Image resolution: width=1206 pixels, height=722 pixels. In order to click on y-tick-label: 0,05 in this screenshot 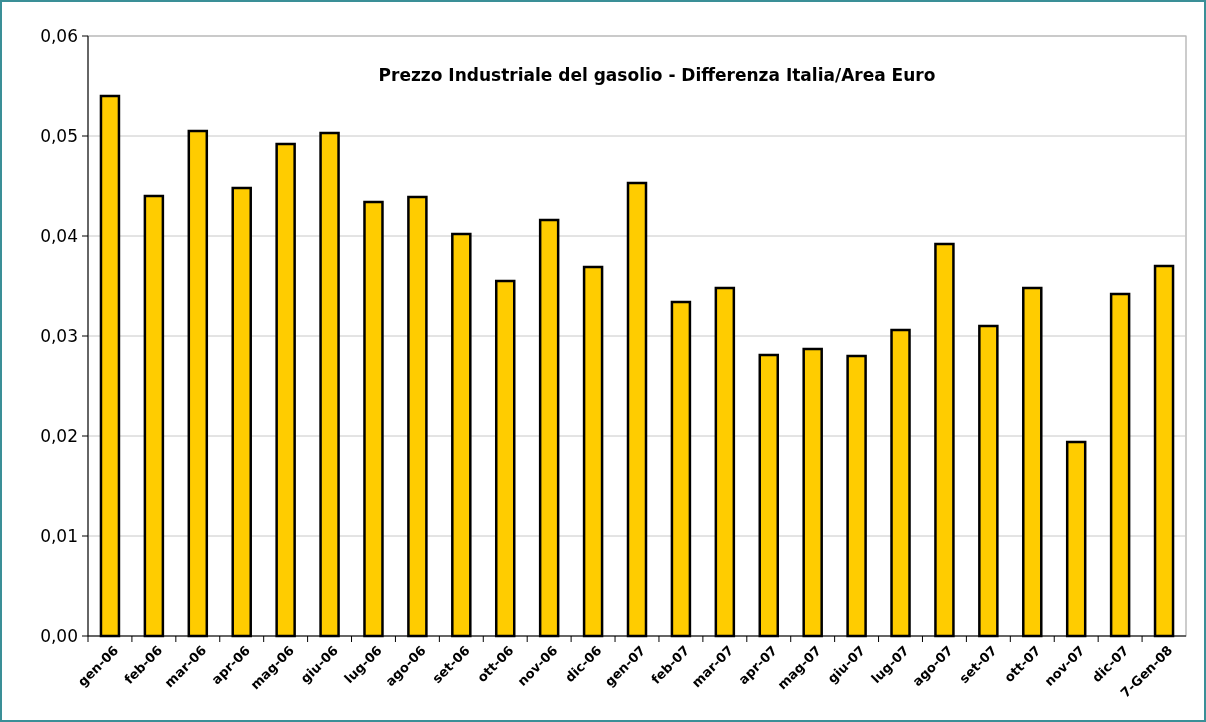, I will do `click(59, 135)`.